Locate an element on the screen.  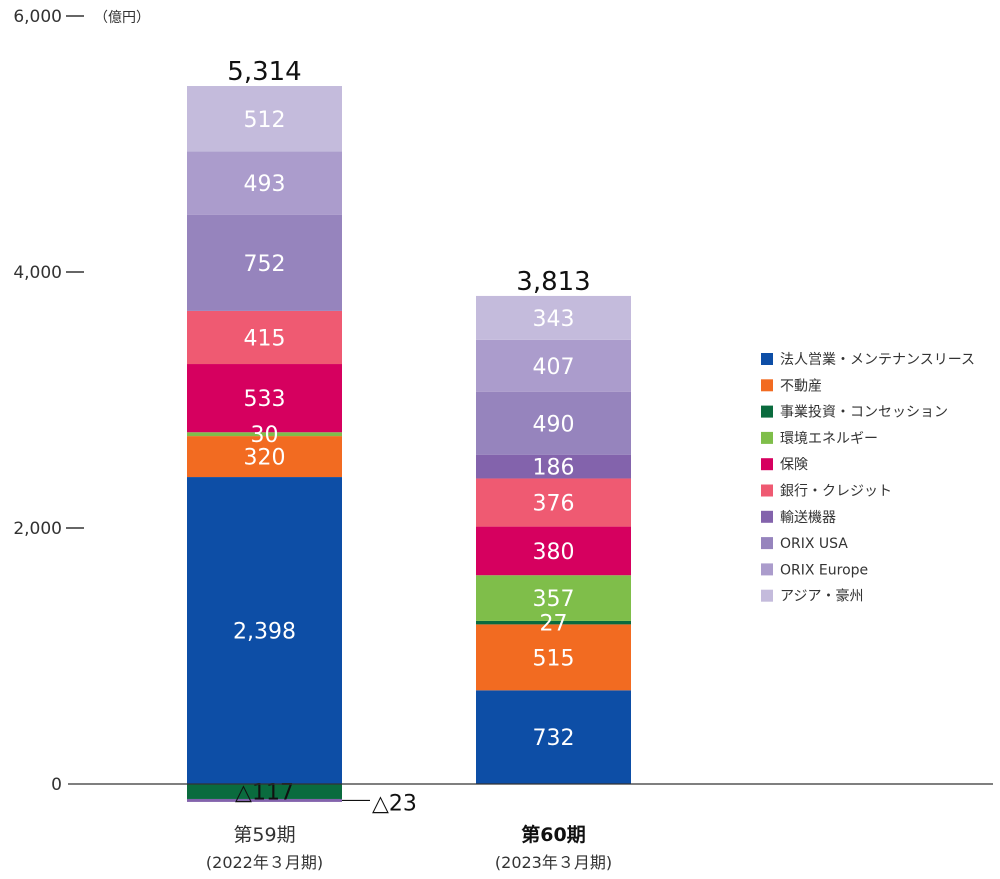
category-label: 第59期 is located at coordinates (264, 835).